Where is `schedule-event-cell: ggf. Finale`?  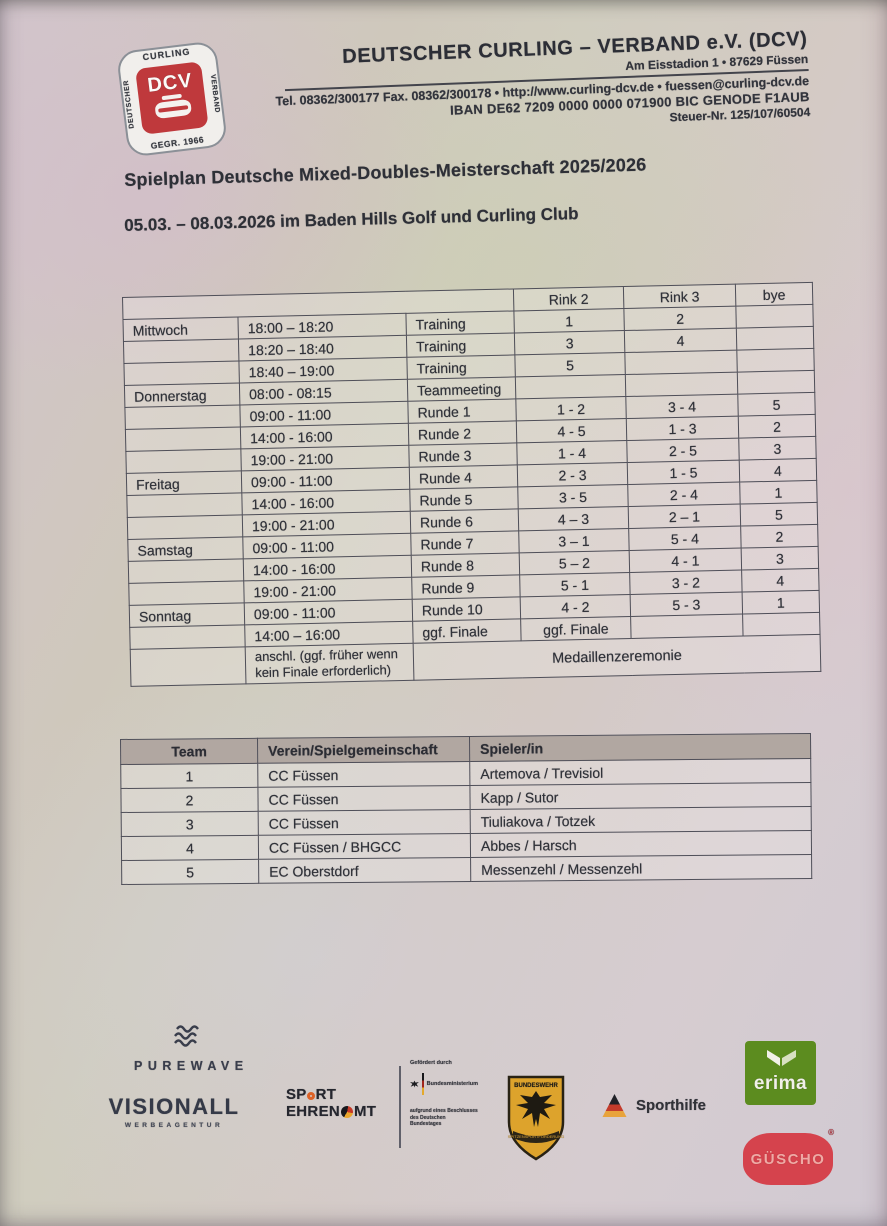
schedule-event-cell: ggf. Finale is located at coordinates (467, 631).